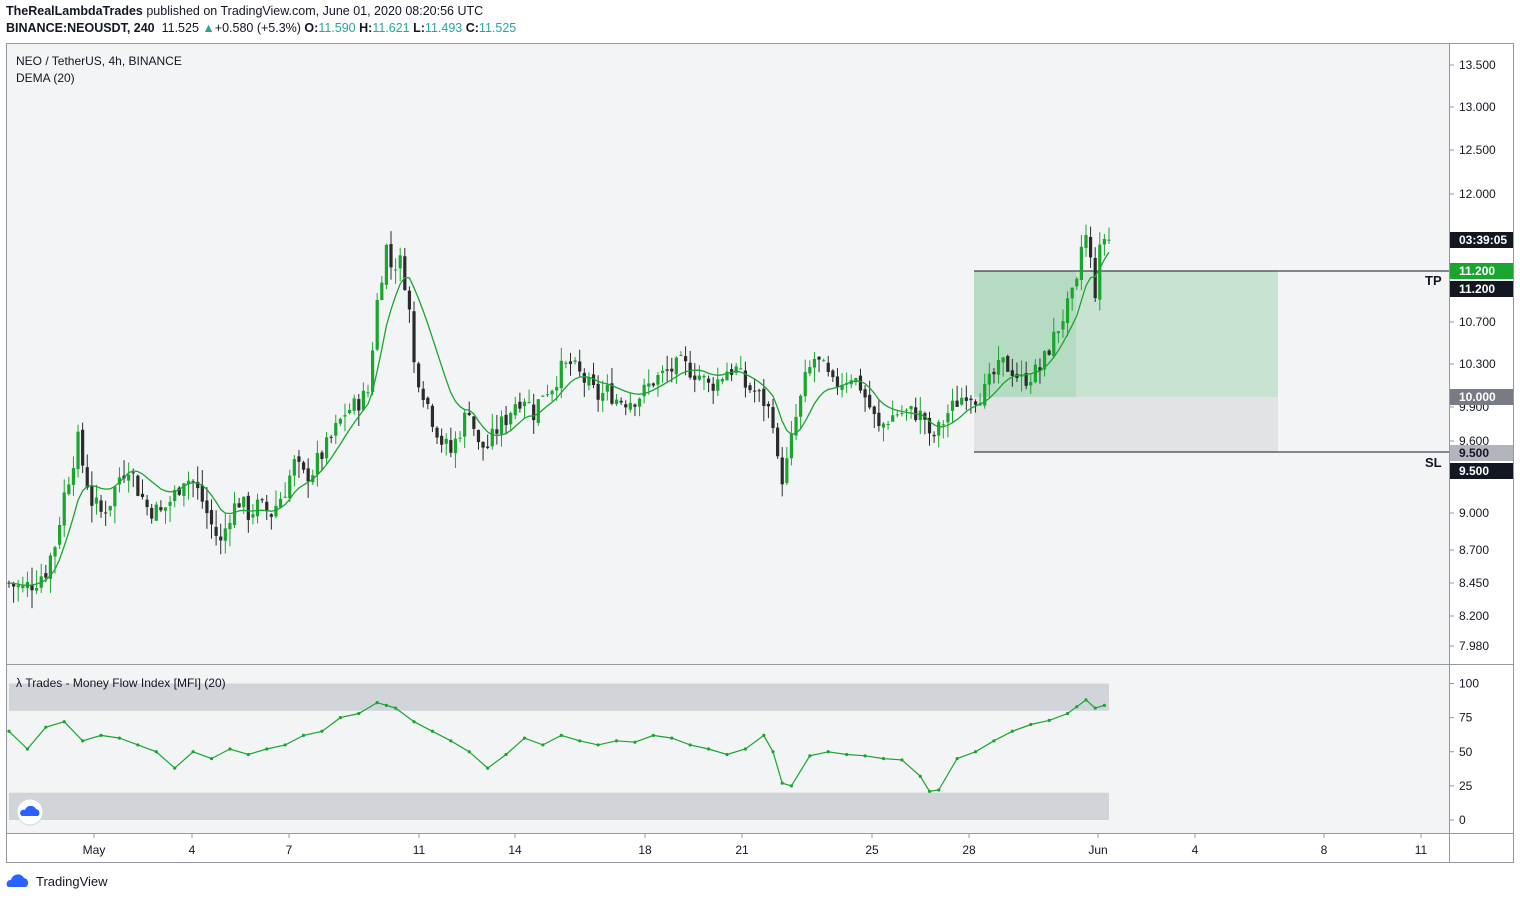  I want to click on footer-brand: TradingView, so click(57, 881).